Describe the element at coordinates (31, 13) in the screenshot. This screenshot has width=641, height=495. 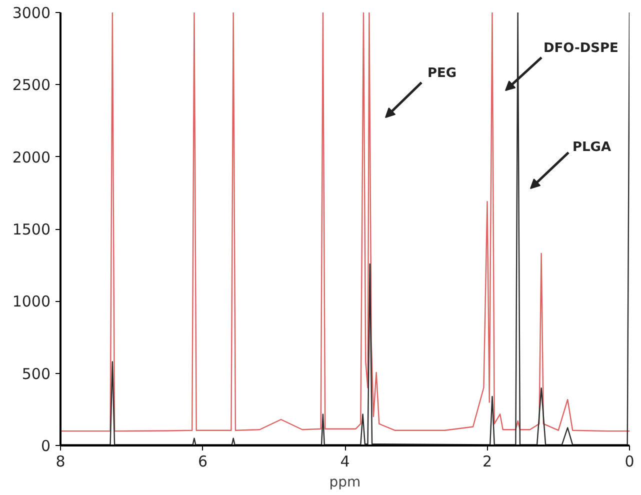
I see `y-tick-label: 3000` at that location.